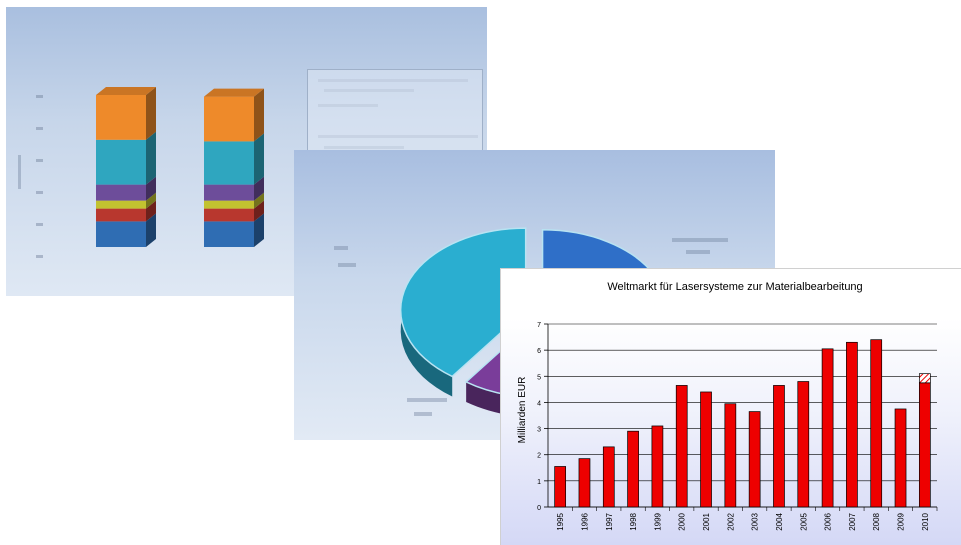  What do you see at coordinates (539, 456) in the screenshot?
I see `y-tick-label: 2` at bounding box center [539, 456].